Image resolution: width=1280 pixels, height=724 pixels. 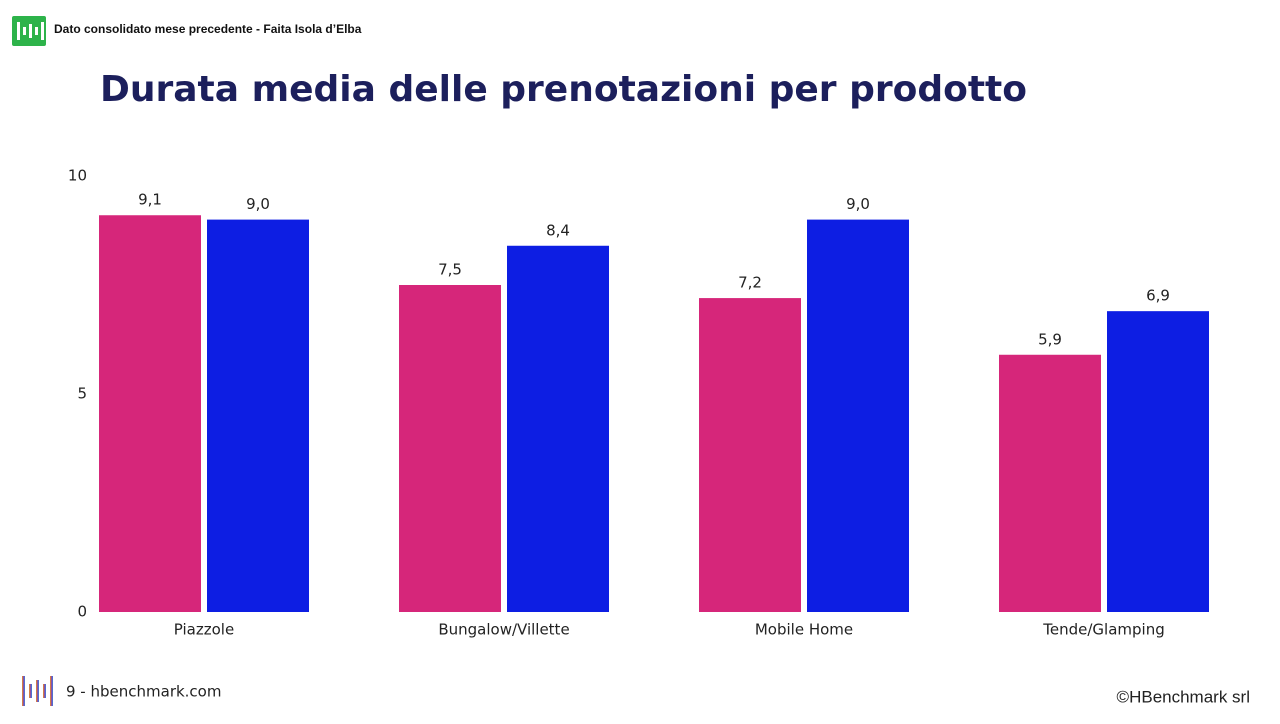 I want to click on y-tick-label: 0, so click(x=82, y=612).